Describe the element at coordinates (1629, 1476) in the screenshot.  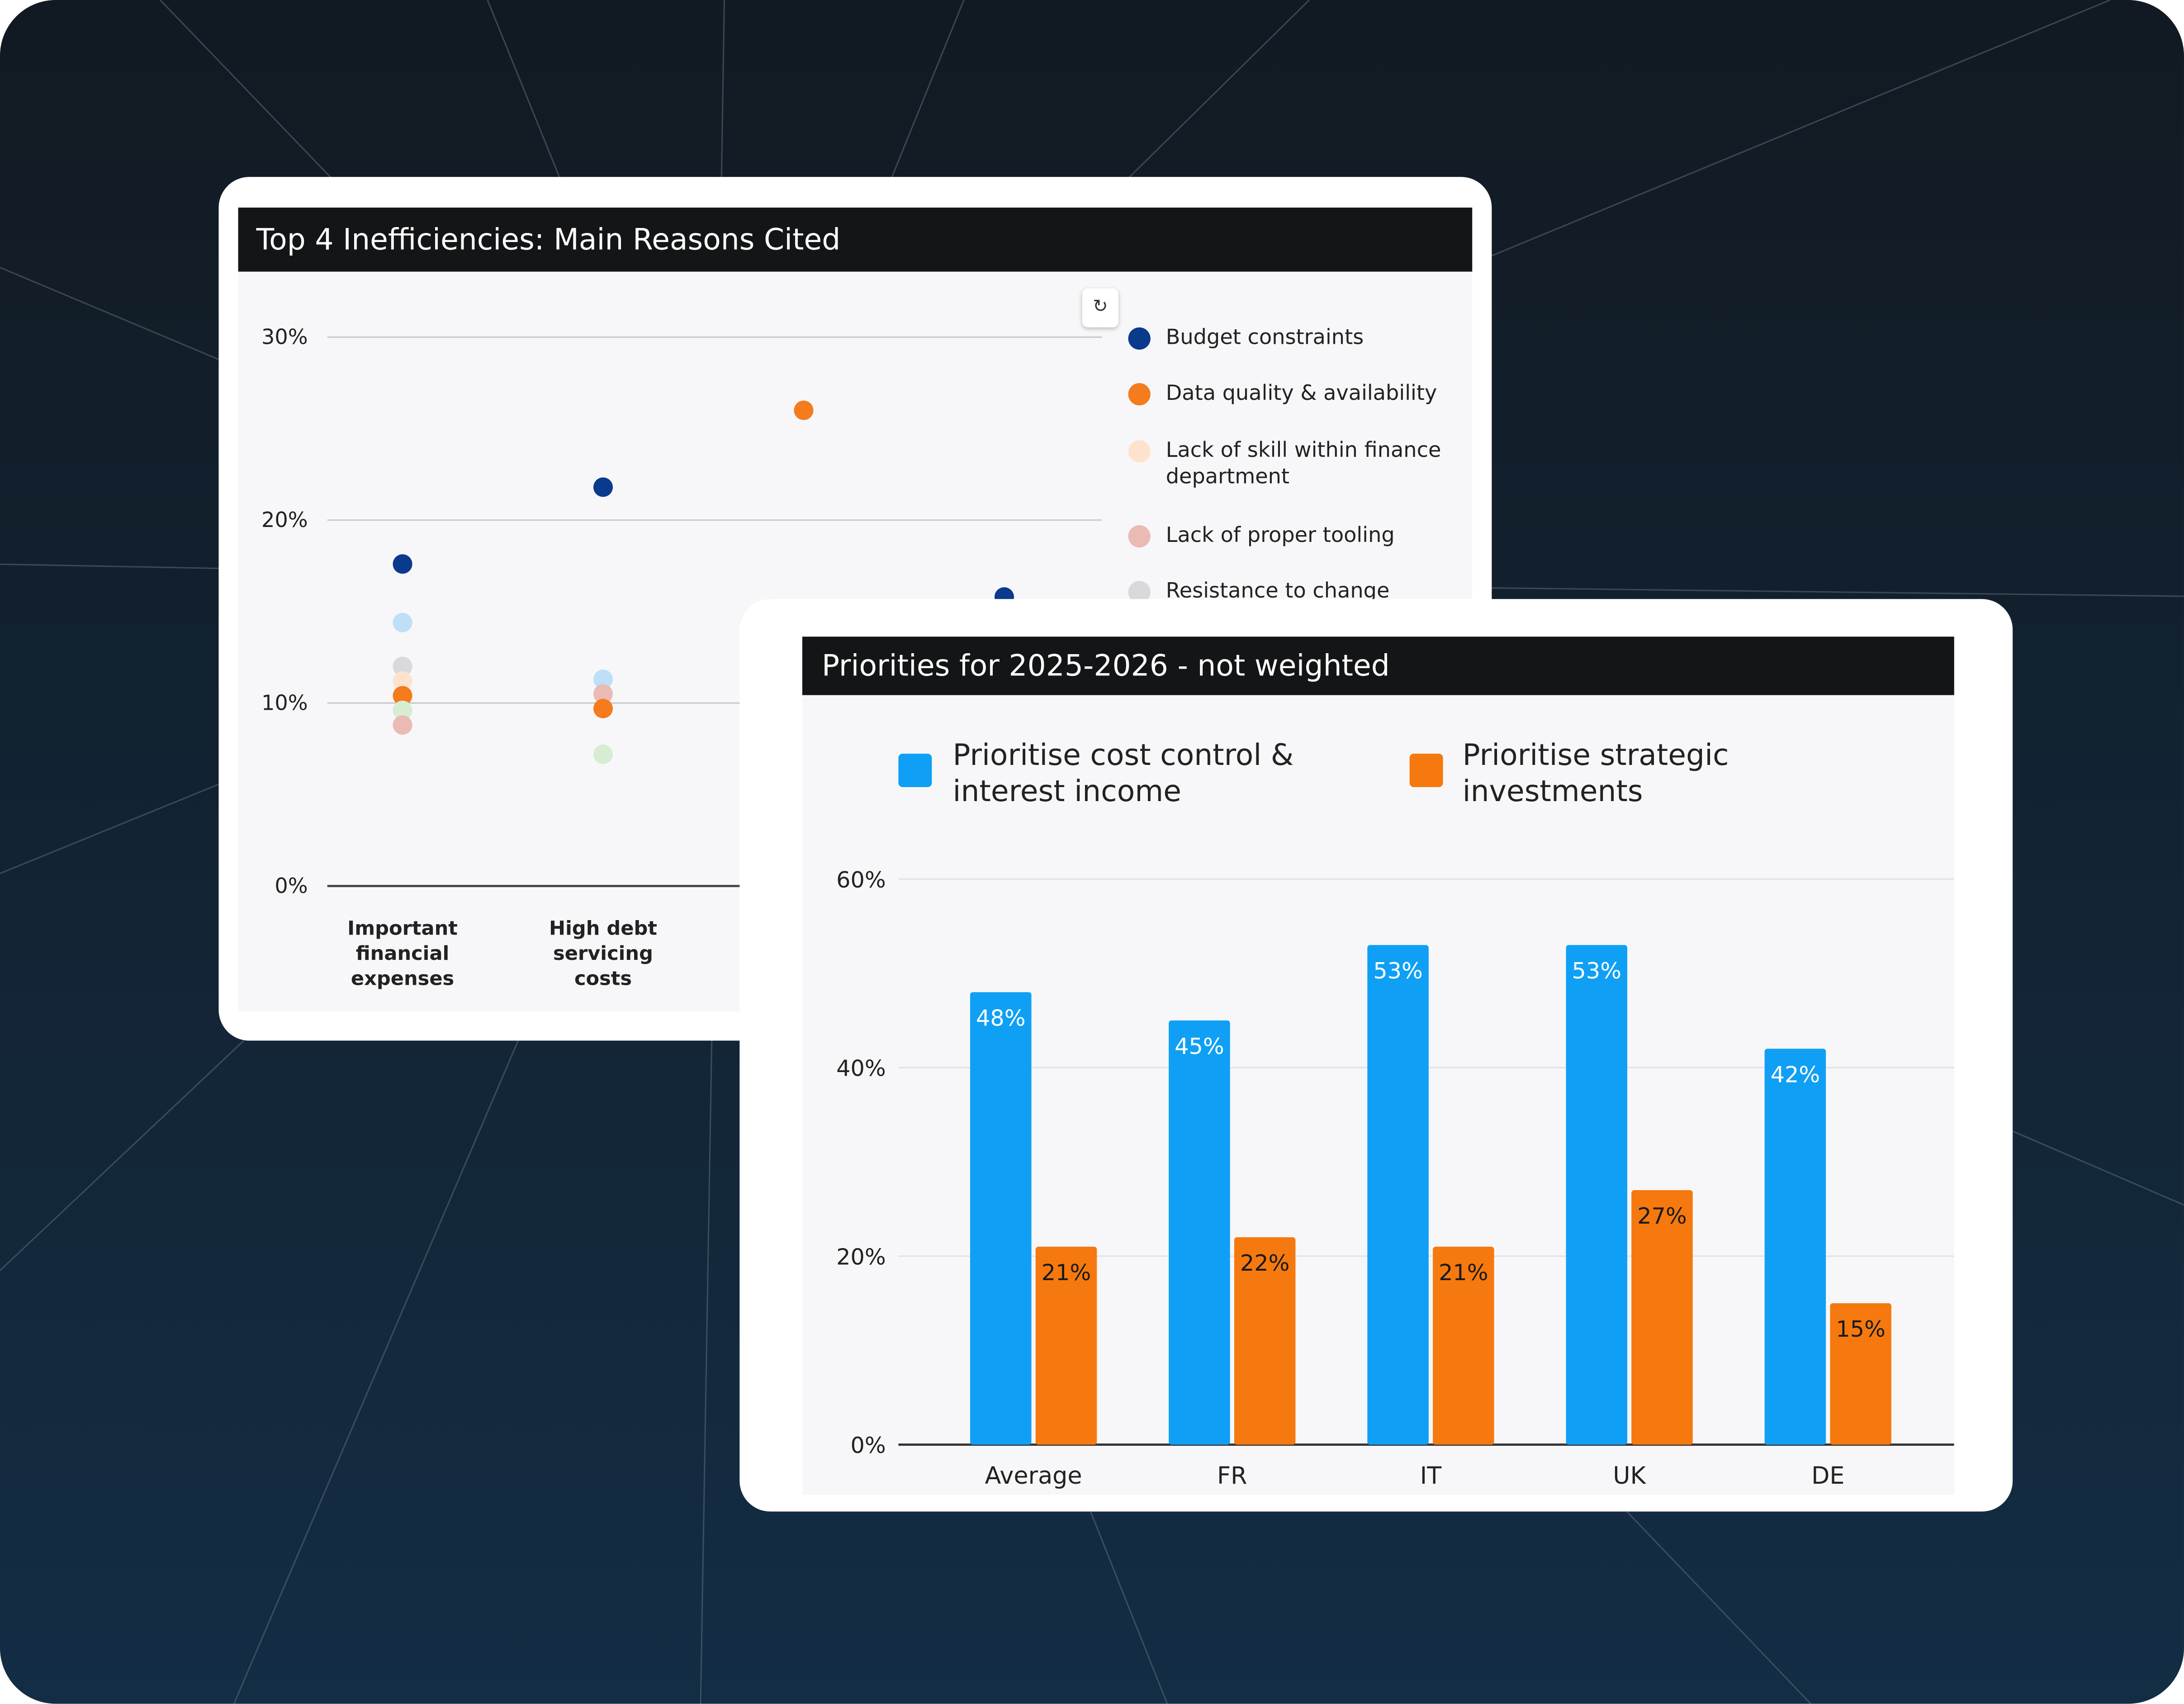
I see `x-category-label: UK` at that location.